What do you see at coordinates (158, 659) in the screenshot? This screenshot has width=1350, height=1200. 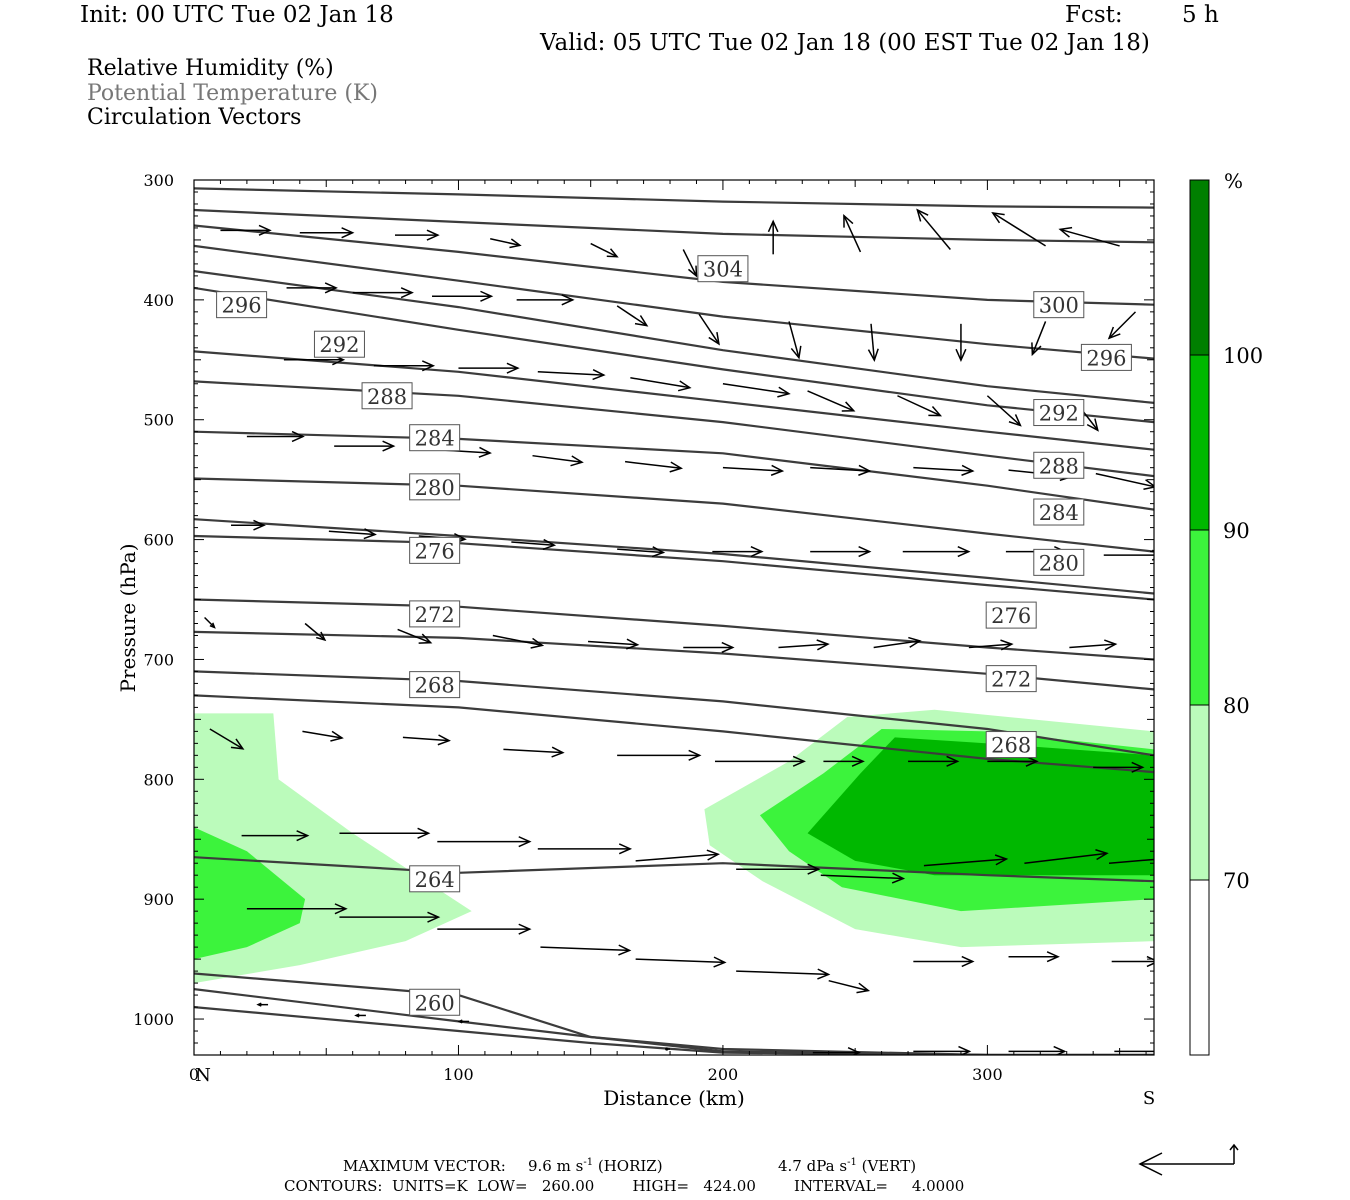 I see `y-tick-label: 700` at bounding box center [158, 659].